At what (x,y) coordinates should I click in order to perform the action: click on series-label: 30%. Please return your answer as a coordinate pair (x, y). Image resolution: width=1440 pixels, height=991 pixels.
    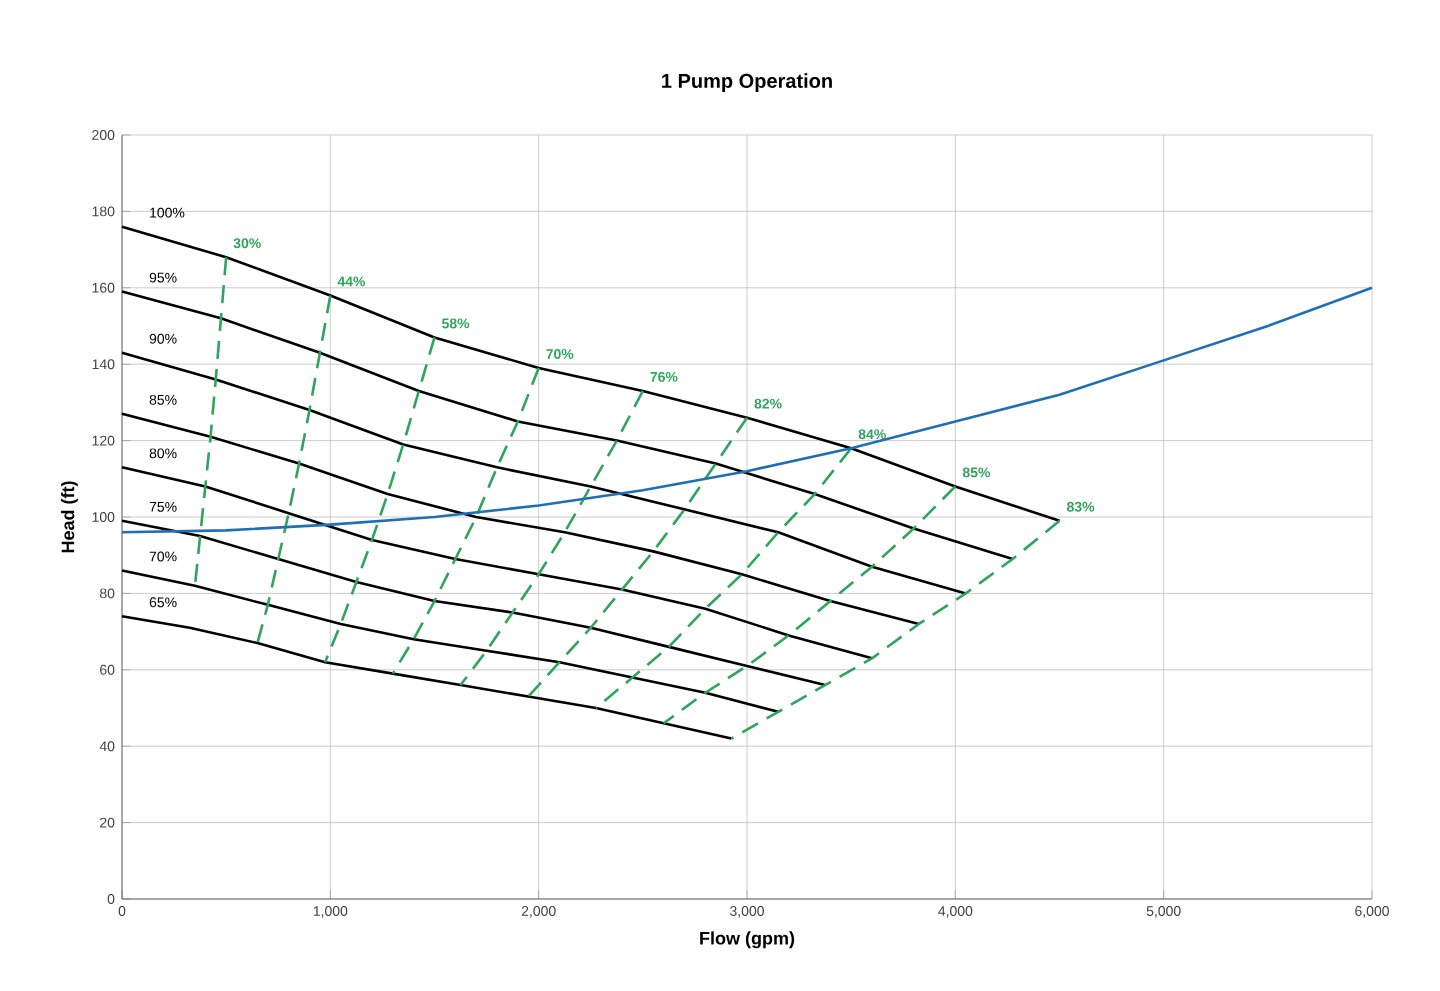
    Looking at the image, I should click on (247, 243).